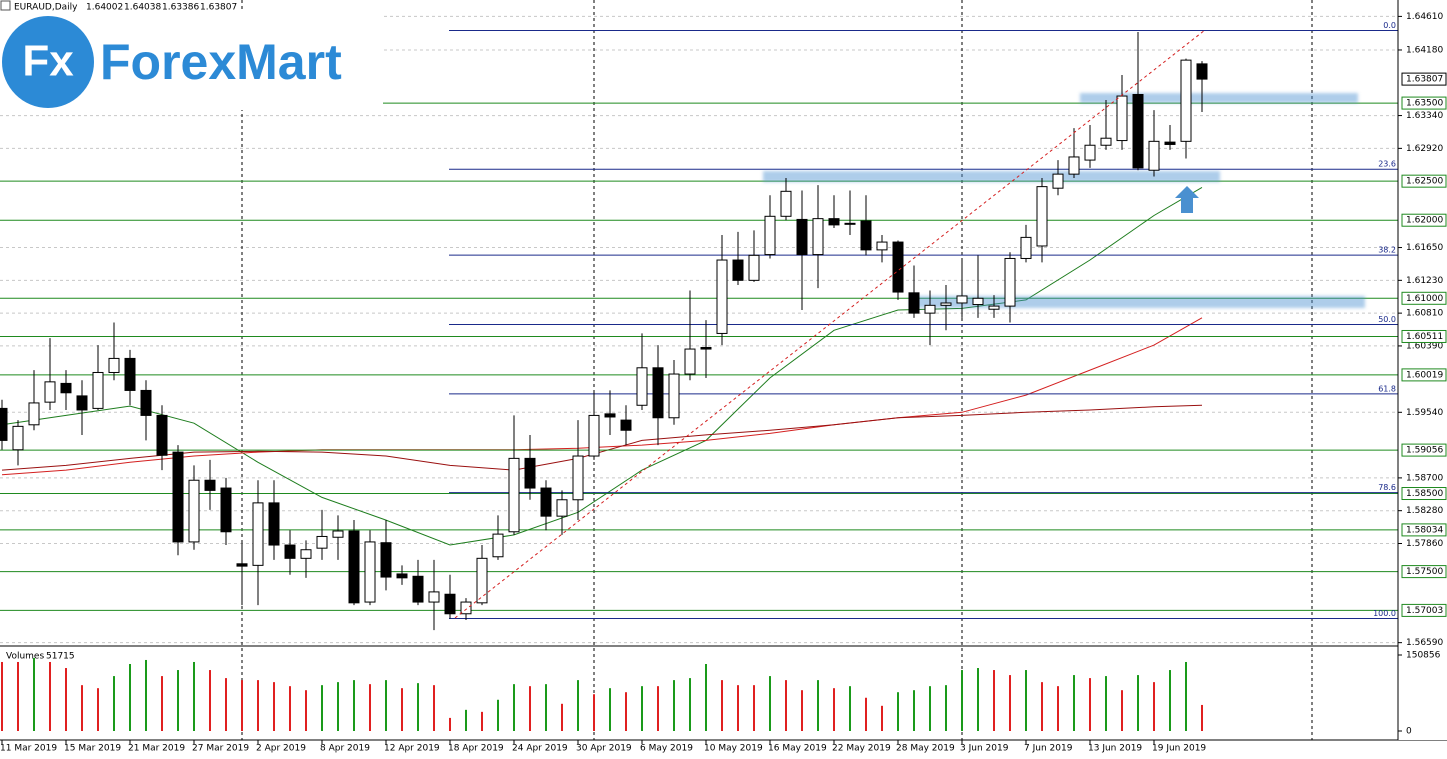 This screenshot has width=1447, height=759. Describe the element at coordinates (1424, 50) in the screenshot. I see `y-tick-label: 1.64180` at that location.